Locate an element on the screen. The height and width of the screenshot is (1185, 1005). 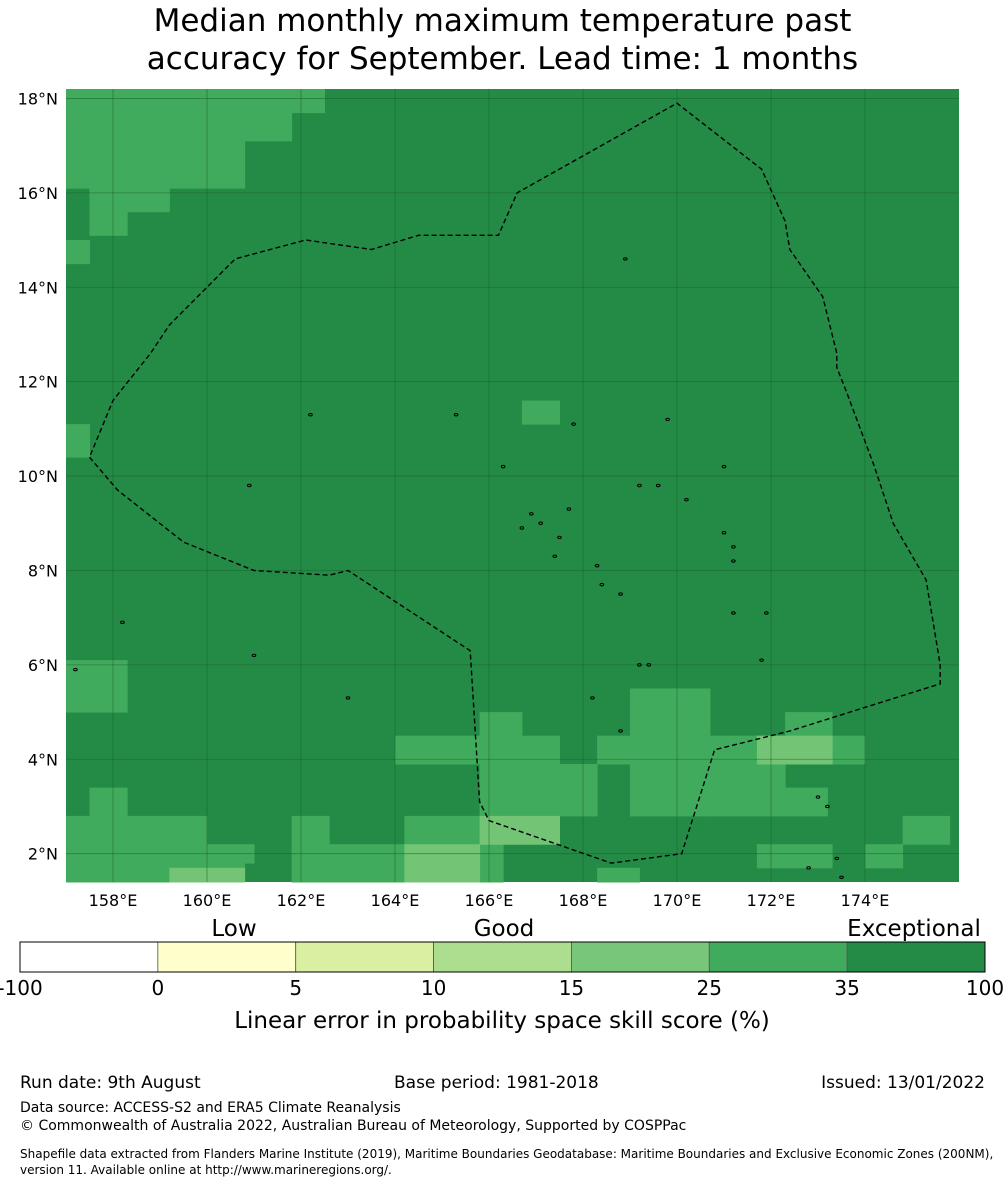
lat-tick-label: 12°N is located at coordinates (38, 382).